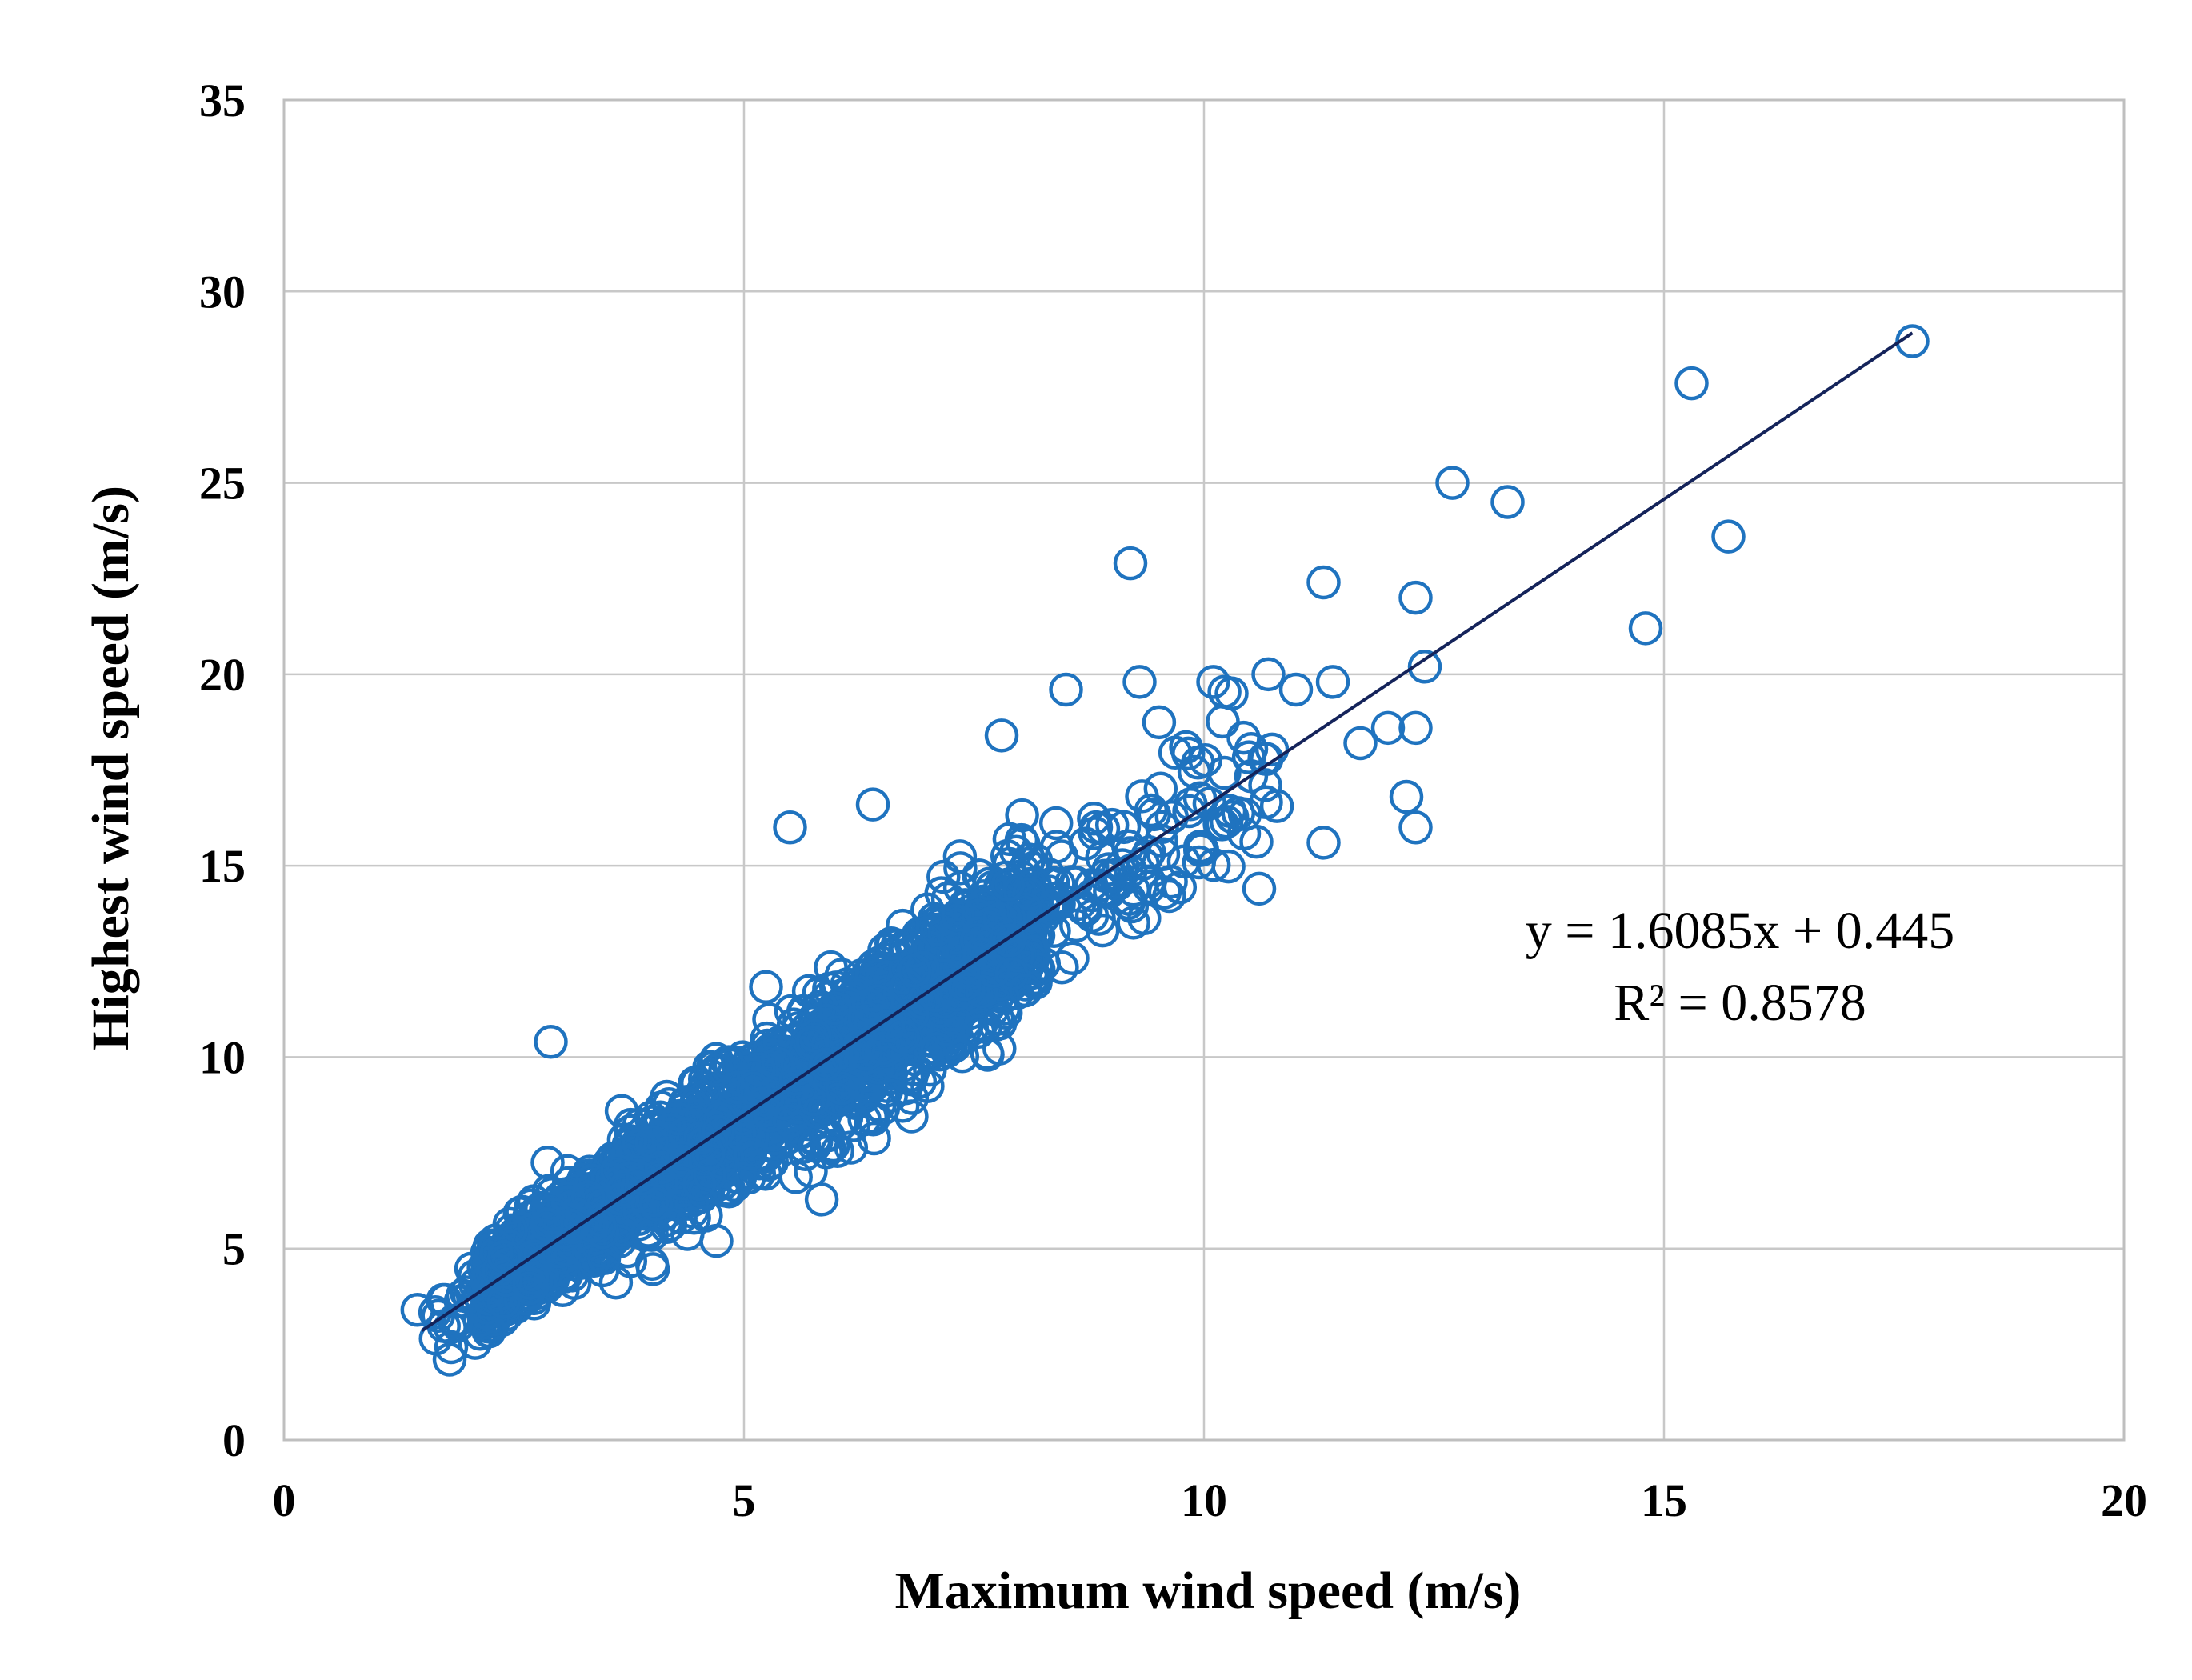 This screenshot has height=1680, width=2192. Describe the element at coordinates (1740, 931) in the screenshot. I see `trendline-equation: y = 1.6085x + 0.445` at that location.